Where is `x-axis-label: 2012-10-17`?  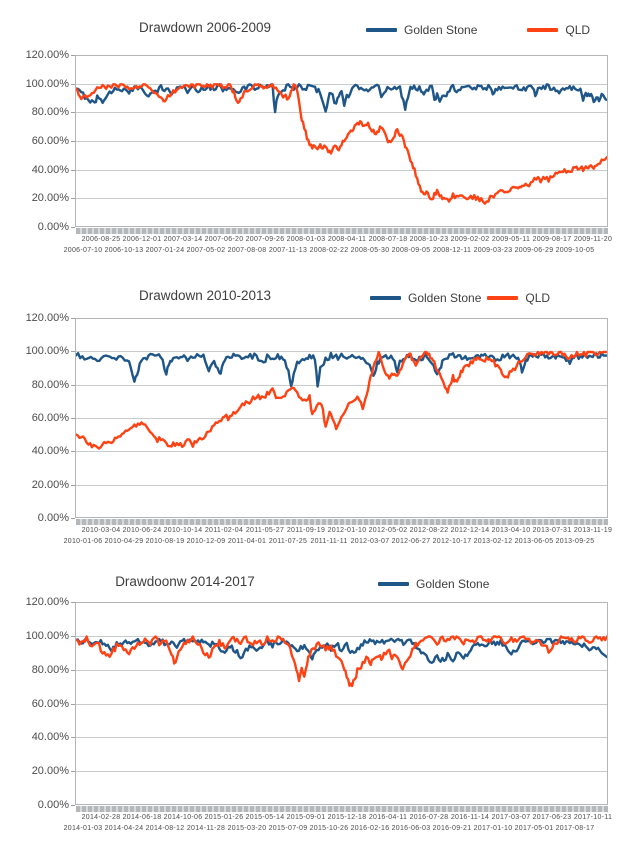 x-axis-label: 2012-10-17 is located at coordinates (452, 541).